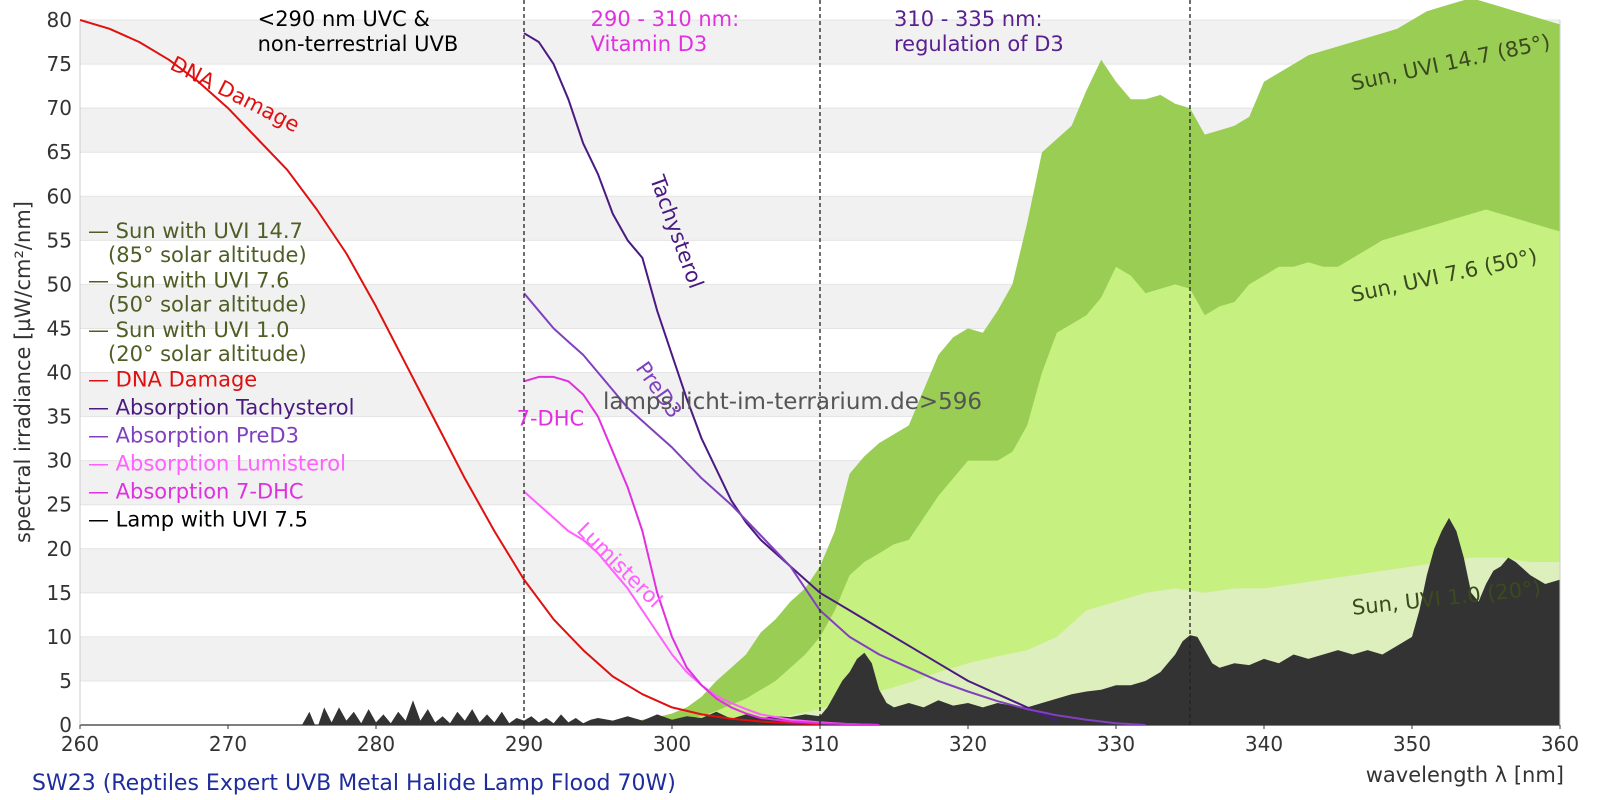 The width and height of the screenshot is (1600, 800). I want to click on legend-item-dna-damage: — DNA Damage, so click(172, 380).